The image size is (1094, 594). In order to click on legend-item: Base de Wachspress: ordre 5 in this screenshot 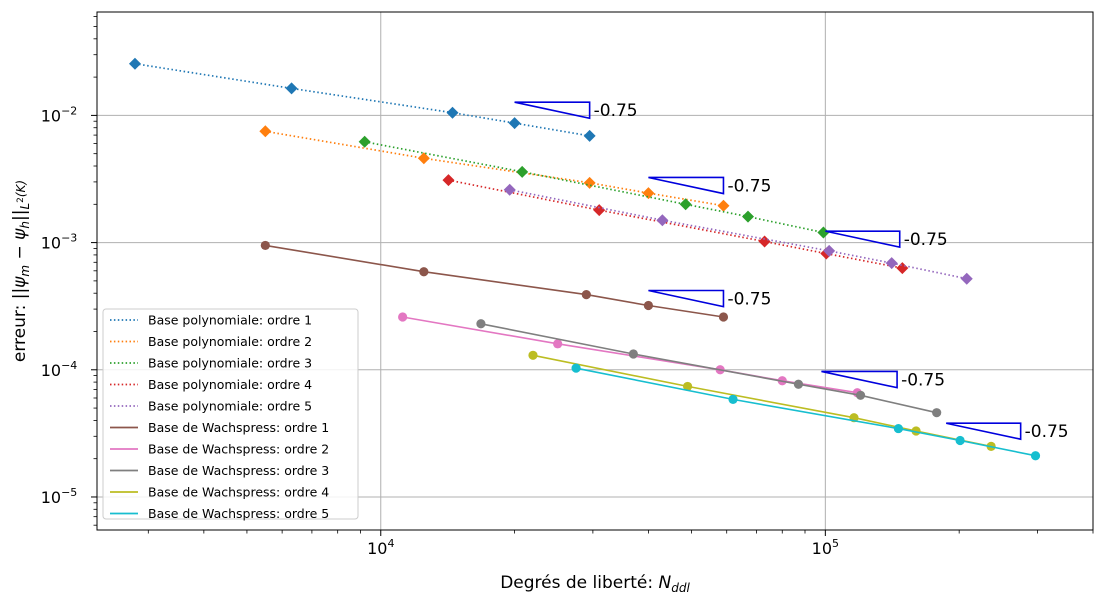, I will do `click(219, 513)`.